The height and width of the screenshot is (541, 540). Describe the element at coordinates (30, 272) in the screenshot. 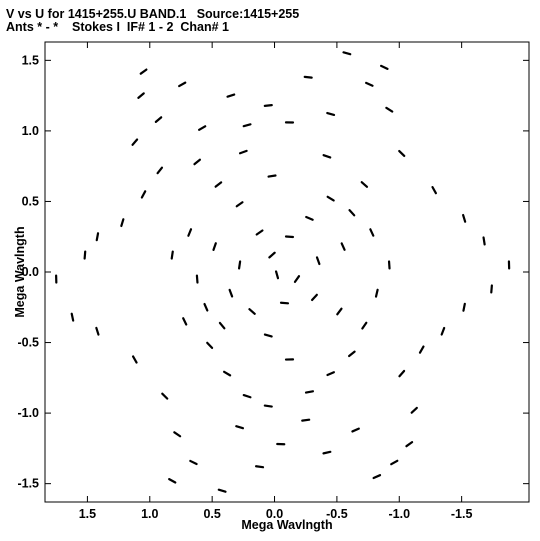

I see `y-tick-label: 0.0` at that location.